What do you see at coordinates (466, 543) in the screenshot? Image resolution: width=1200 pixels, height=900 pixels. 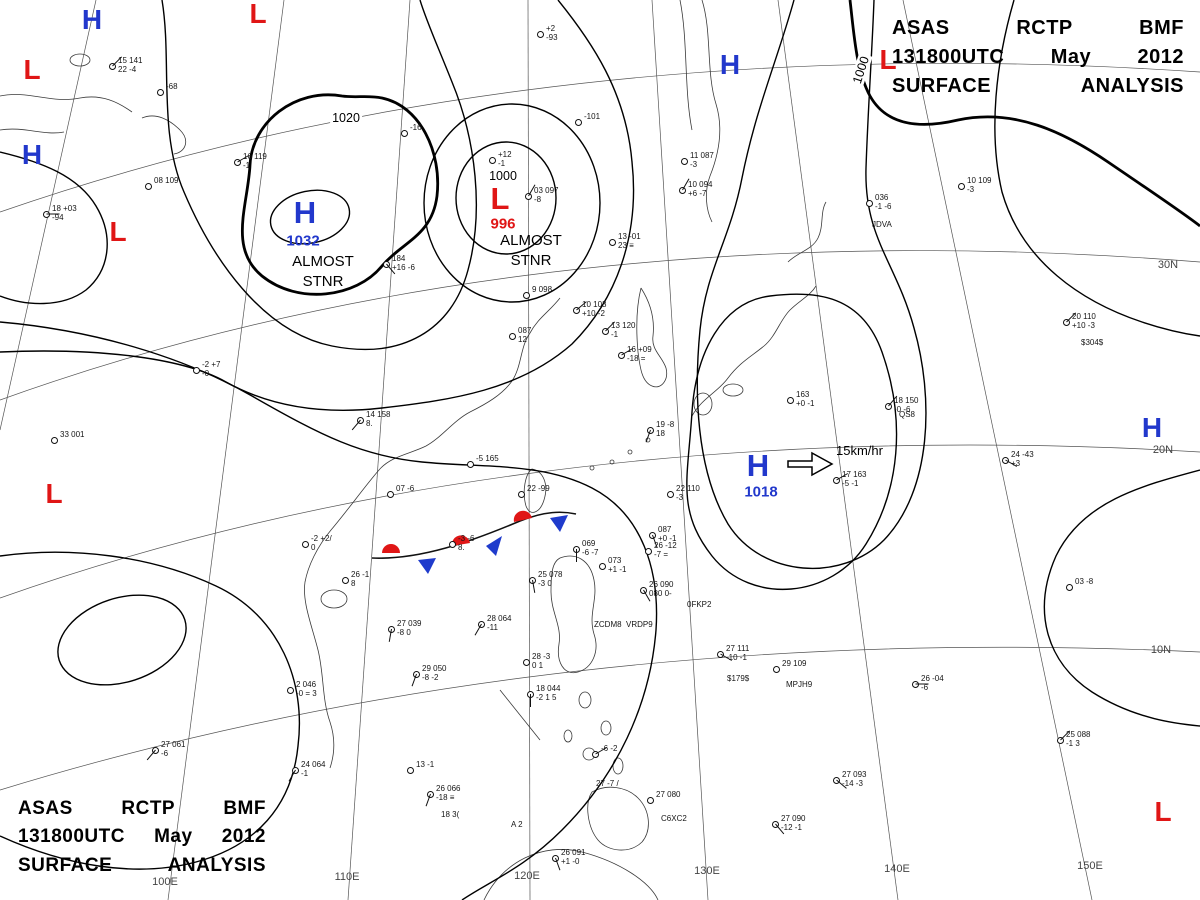 I see `station-text: -3 -6 8.` at bounding box center [466, 543].